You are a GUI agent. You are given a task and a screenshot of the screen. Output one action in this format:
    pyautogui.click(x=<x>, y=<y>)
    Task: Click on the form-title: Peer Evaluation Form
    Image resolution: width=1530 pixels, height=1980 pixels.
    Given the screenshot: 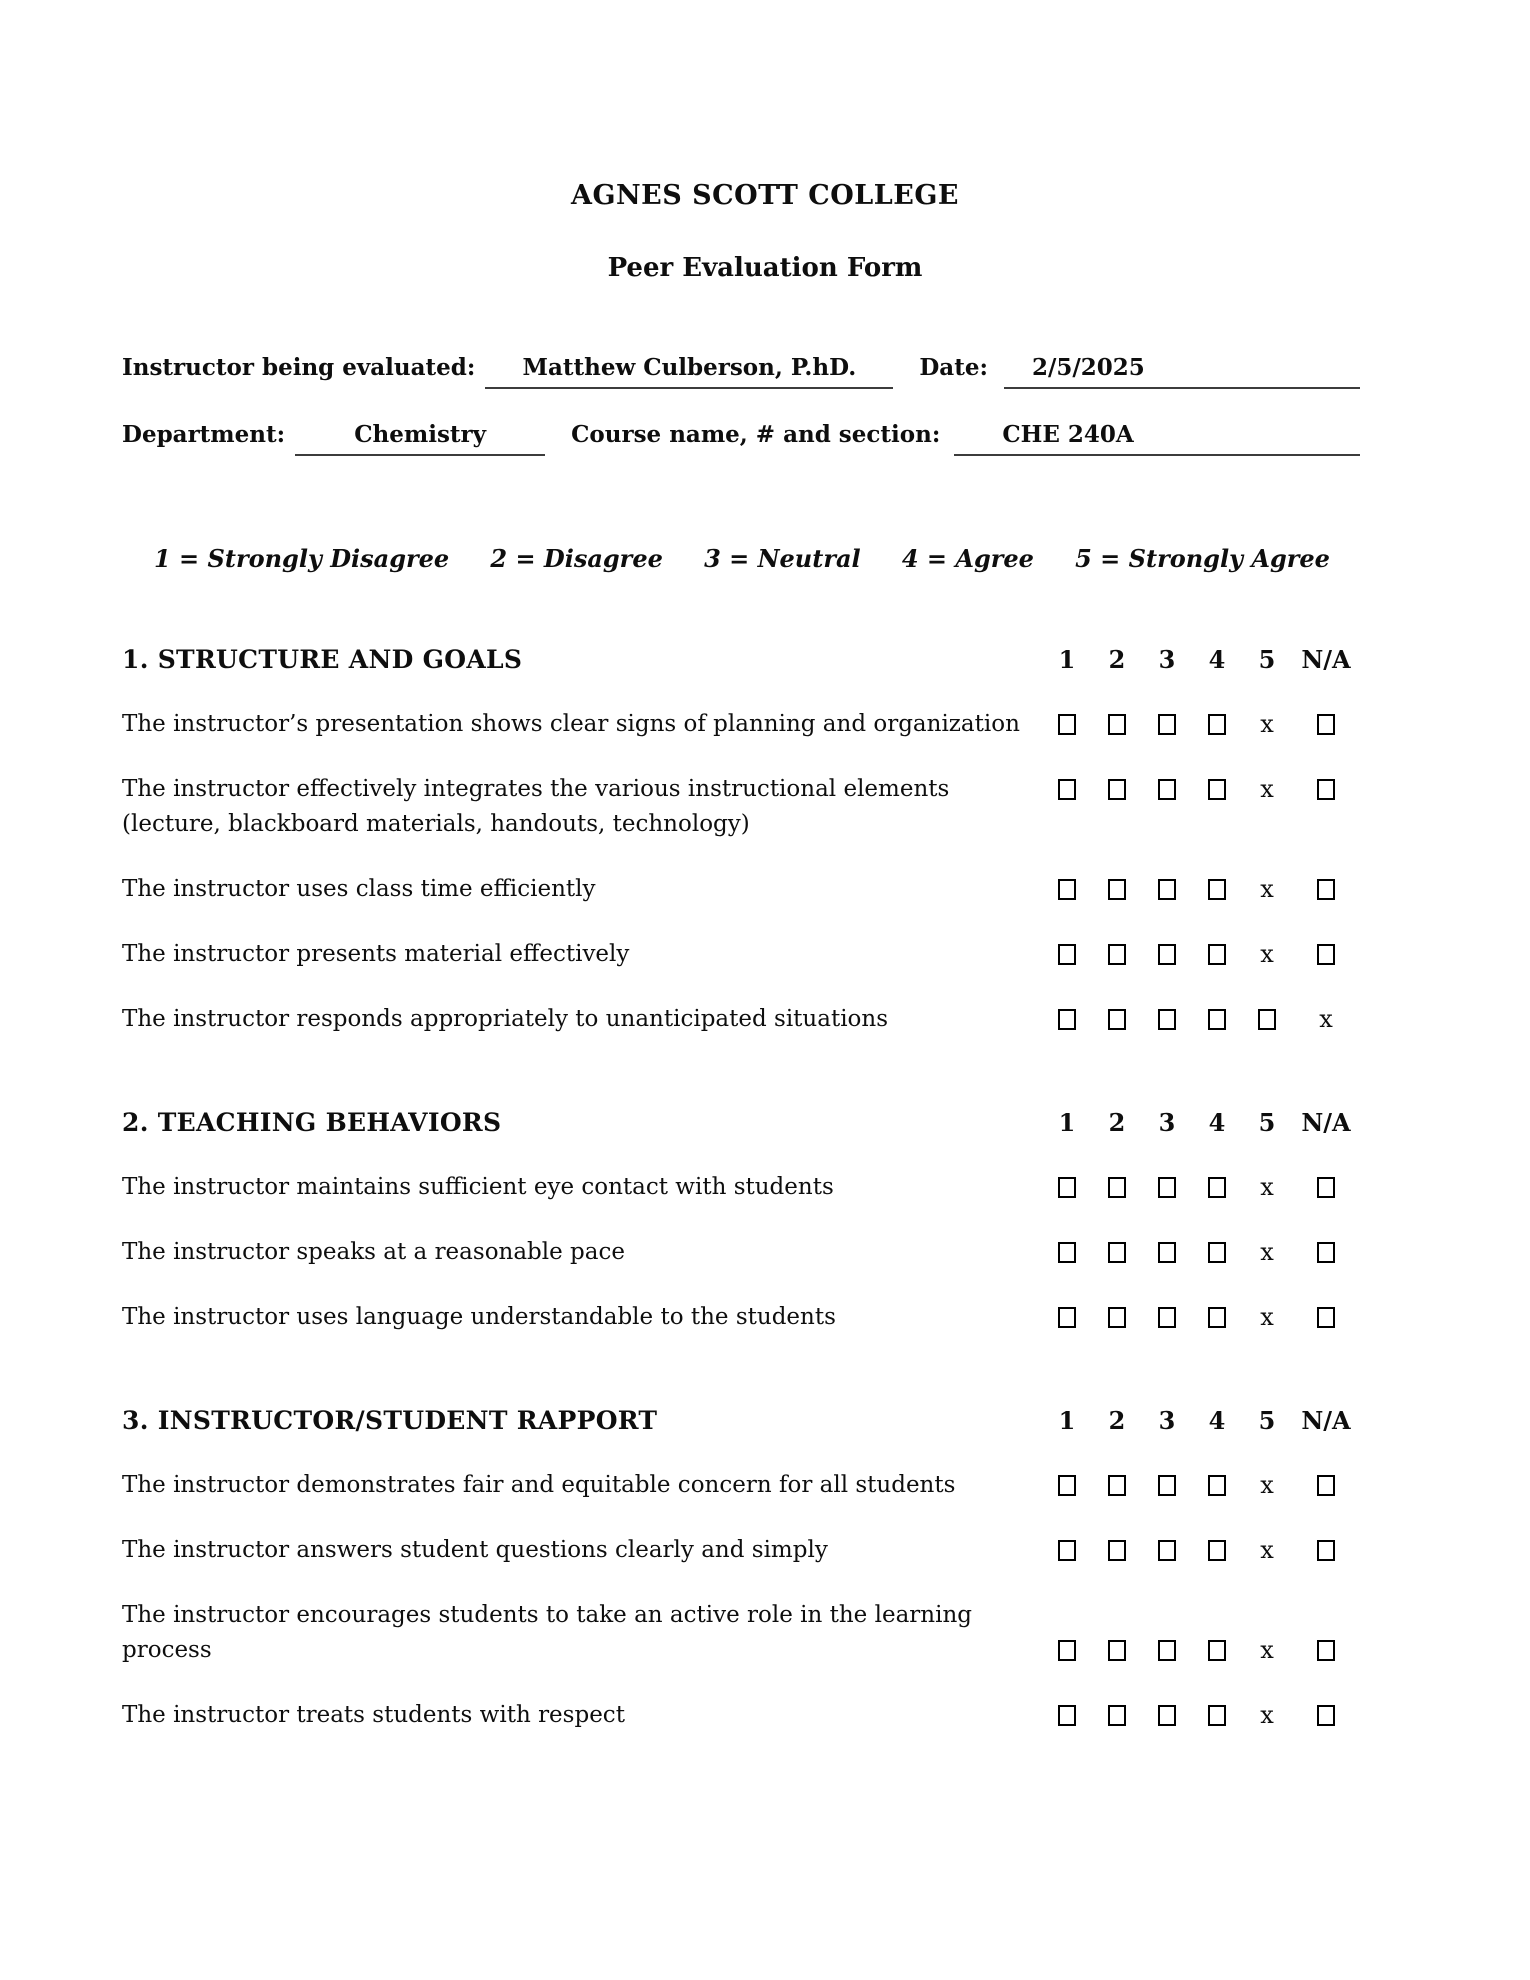 What is the action you would take?
    pyautogui.click(x=765, y=268)
    